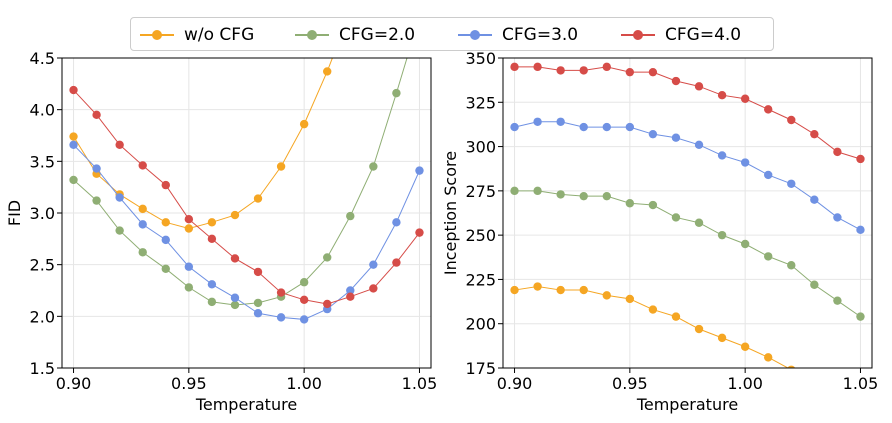 The image size is (892, 423). Describe the element at coordinates (703, 35) in the screenshot. I see `legend-label-cfg-4: CFG=4.0` at that location.